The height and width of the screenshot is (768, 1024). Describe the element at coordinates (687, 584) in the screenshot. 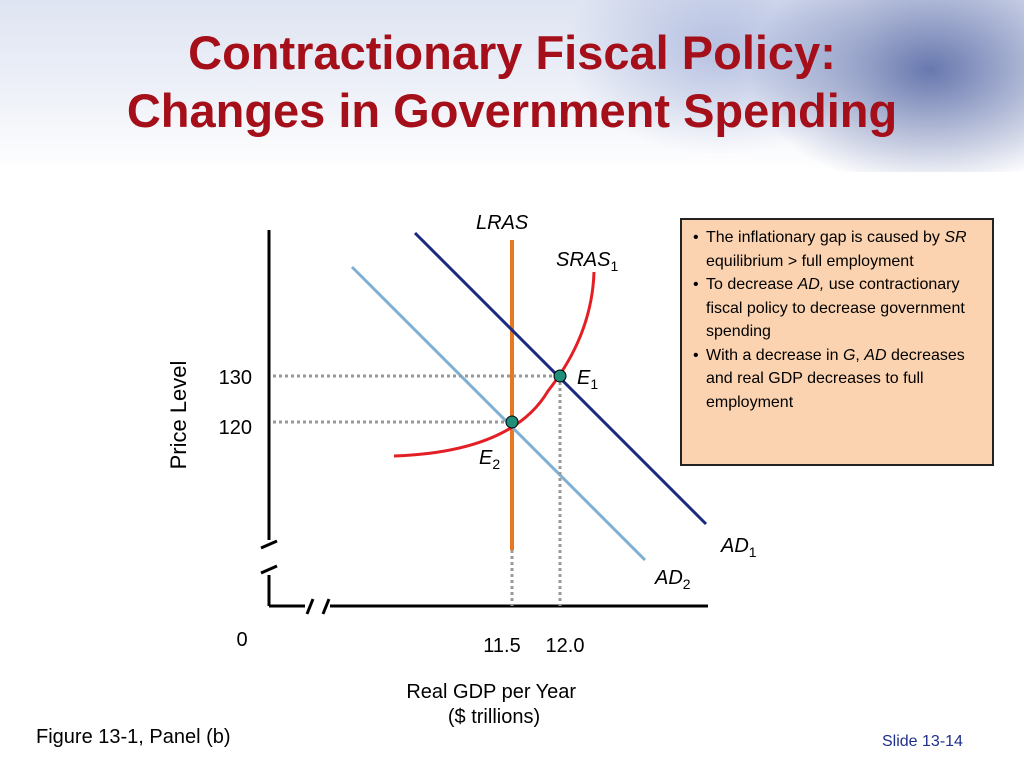

I see `ad2-label-sub: 2` at that location.